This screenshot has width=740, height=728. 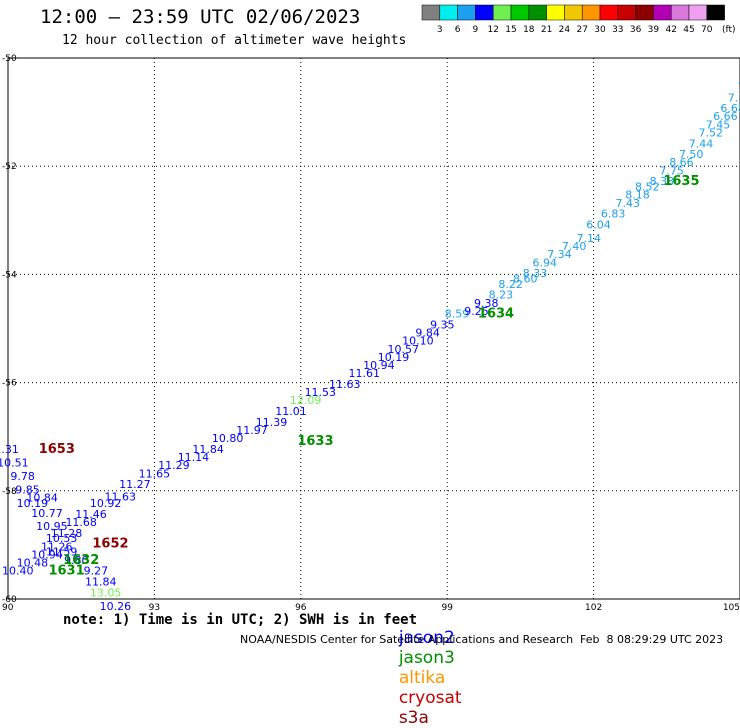 What do you see at coordinates (76, 560) in the screenshot?
I see `swh-label: 9.80` at bounding box center [76, 560].